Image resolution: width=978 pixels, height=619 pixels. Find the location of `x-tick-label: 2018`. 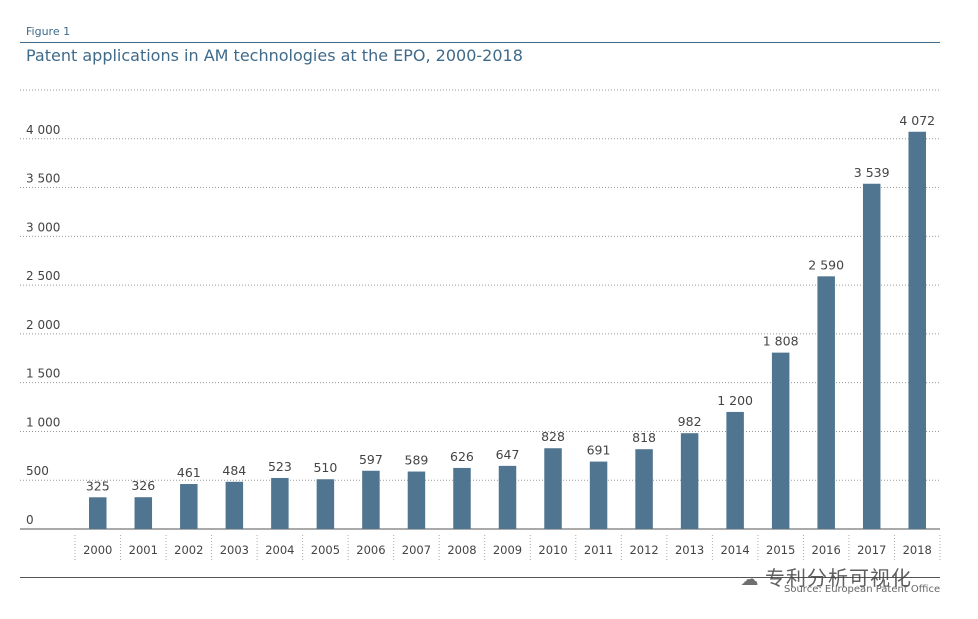

x-tick-label: 2018 is located at coordinates (917, 550).